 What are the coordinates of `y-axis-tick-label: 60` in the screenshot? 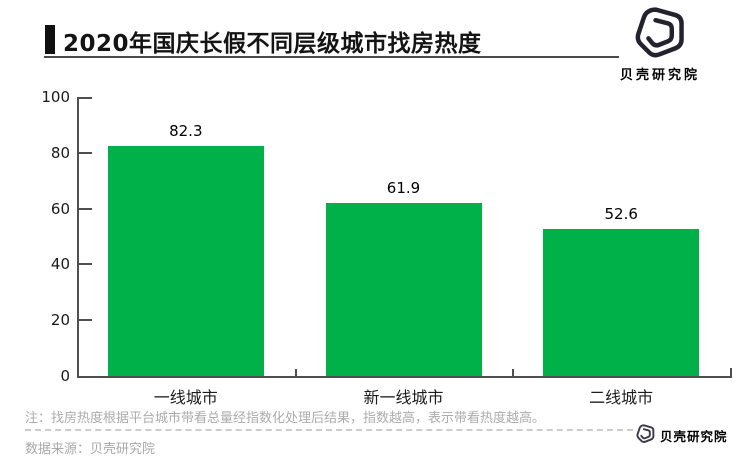 It's located at (60, 208).